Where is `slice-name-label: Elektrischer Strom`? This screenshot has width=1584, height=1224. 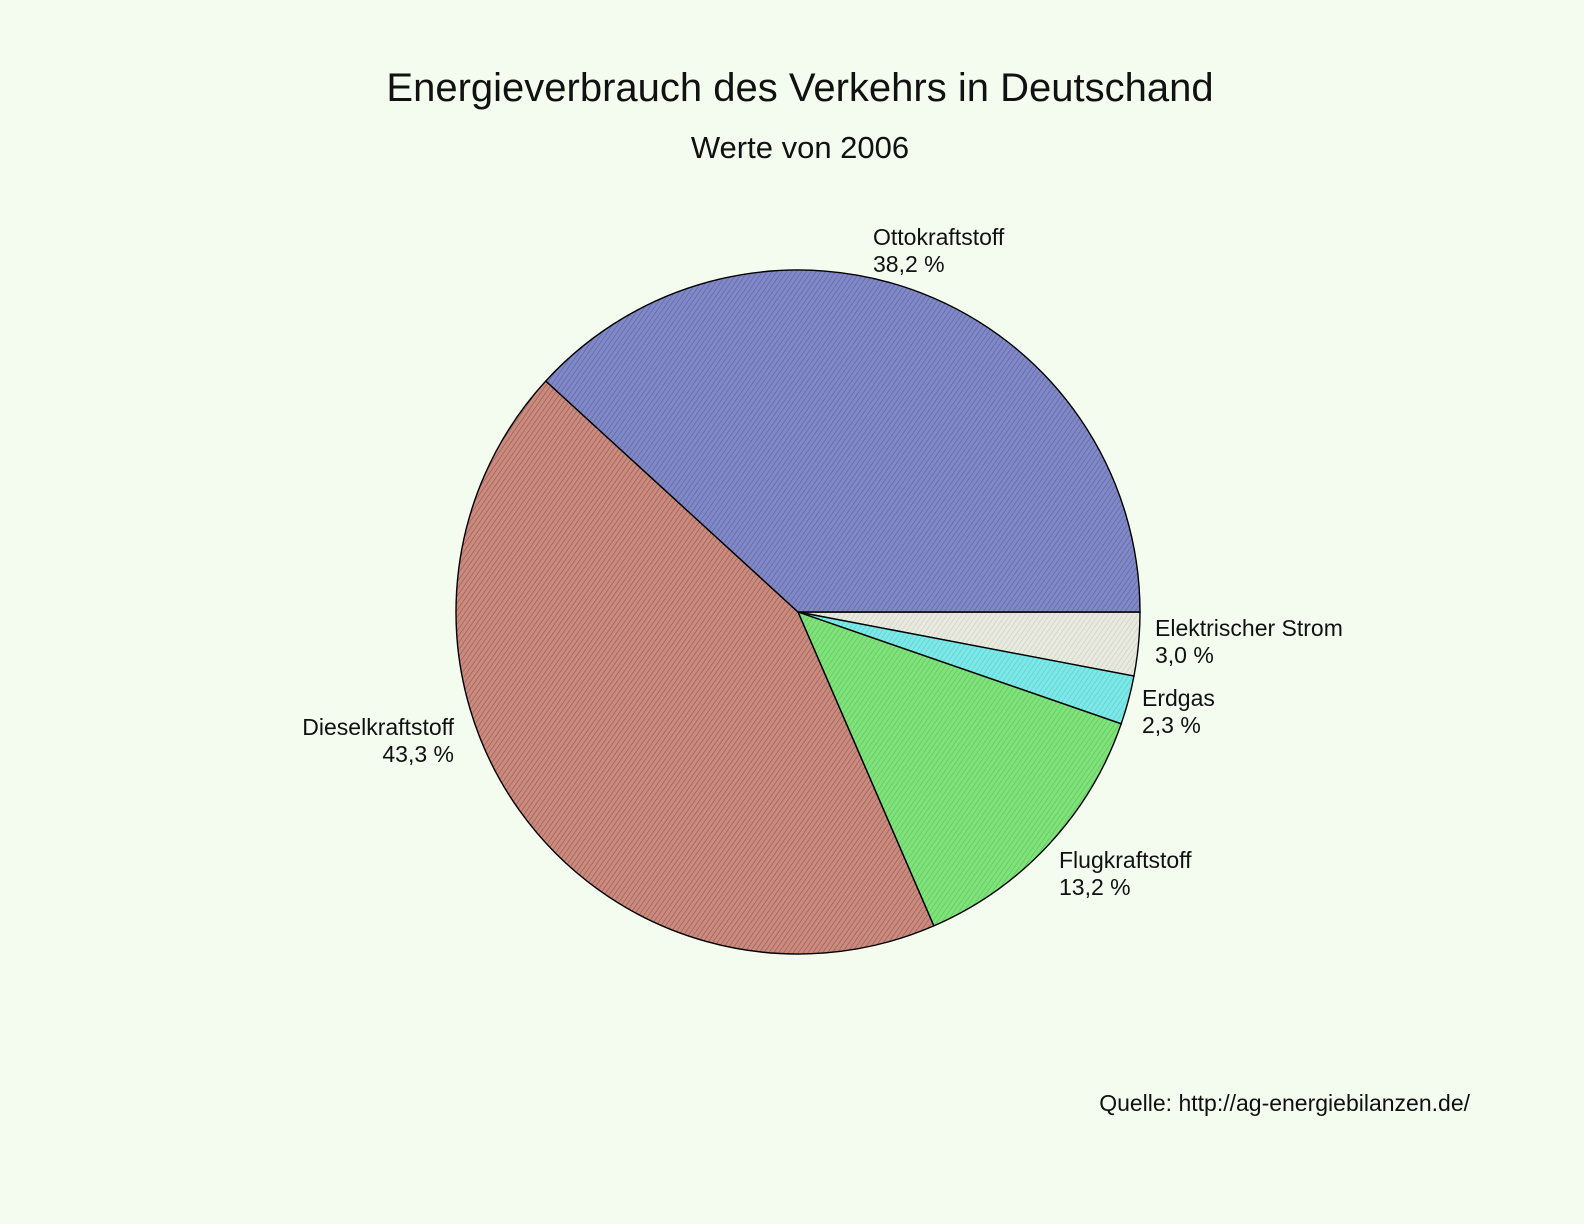
slice-name-label: Elektrischer Strom is located at coordinates (1249, 628).